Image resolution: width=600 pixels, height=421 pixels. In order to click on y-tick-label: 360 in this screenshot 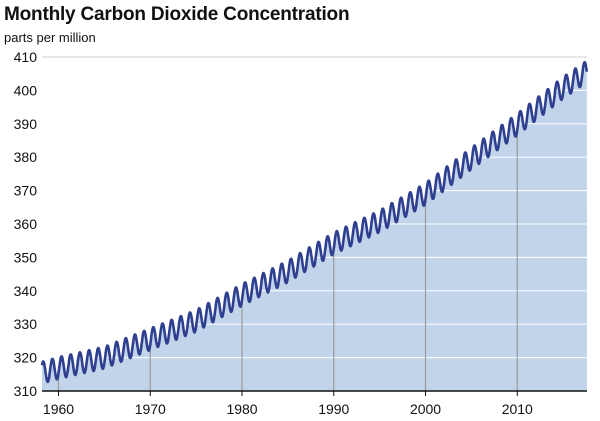, I will do `click(26, 224)`.